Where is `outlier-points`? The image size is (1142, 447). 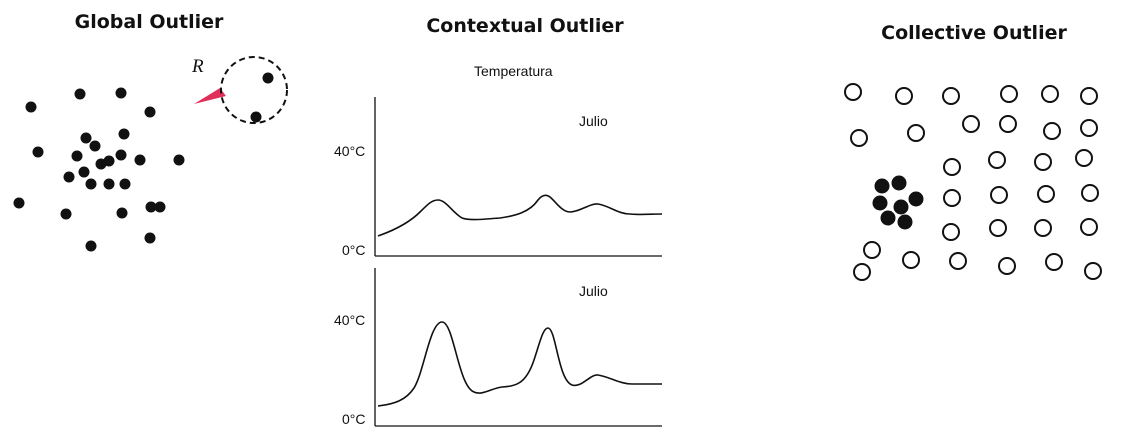
outlier-points is located at coordinates (262, 97).